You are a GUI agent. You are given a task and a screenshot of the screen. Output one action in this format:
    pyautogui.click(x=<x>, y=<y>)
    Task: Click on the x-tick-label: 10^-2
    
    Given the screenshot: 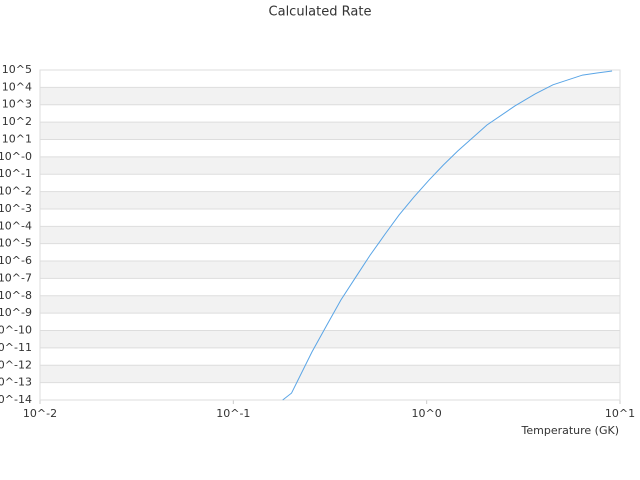 What is the action you would take?
    pyautogui.click(x=40, y=413)
    